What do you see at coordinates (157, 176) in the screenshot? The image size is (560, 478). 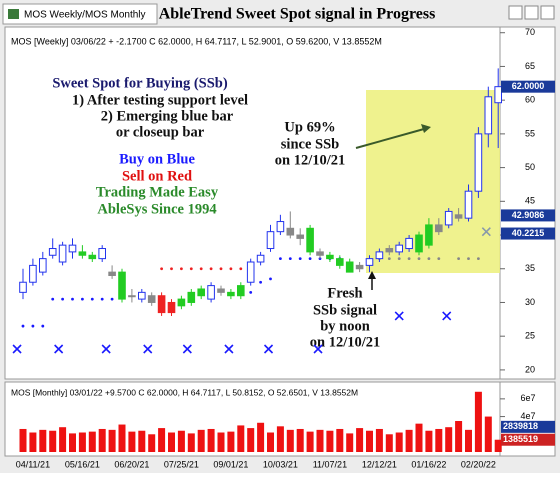 I see `annotation: Sell on Red` at bounding box center [157, 176].